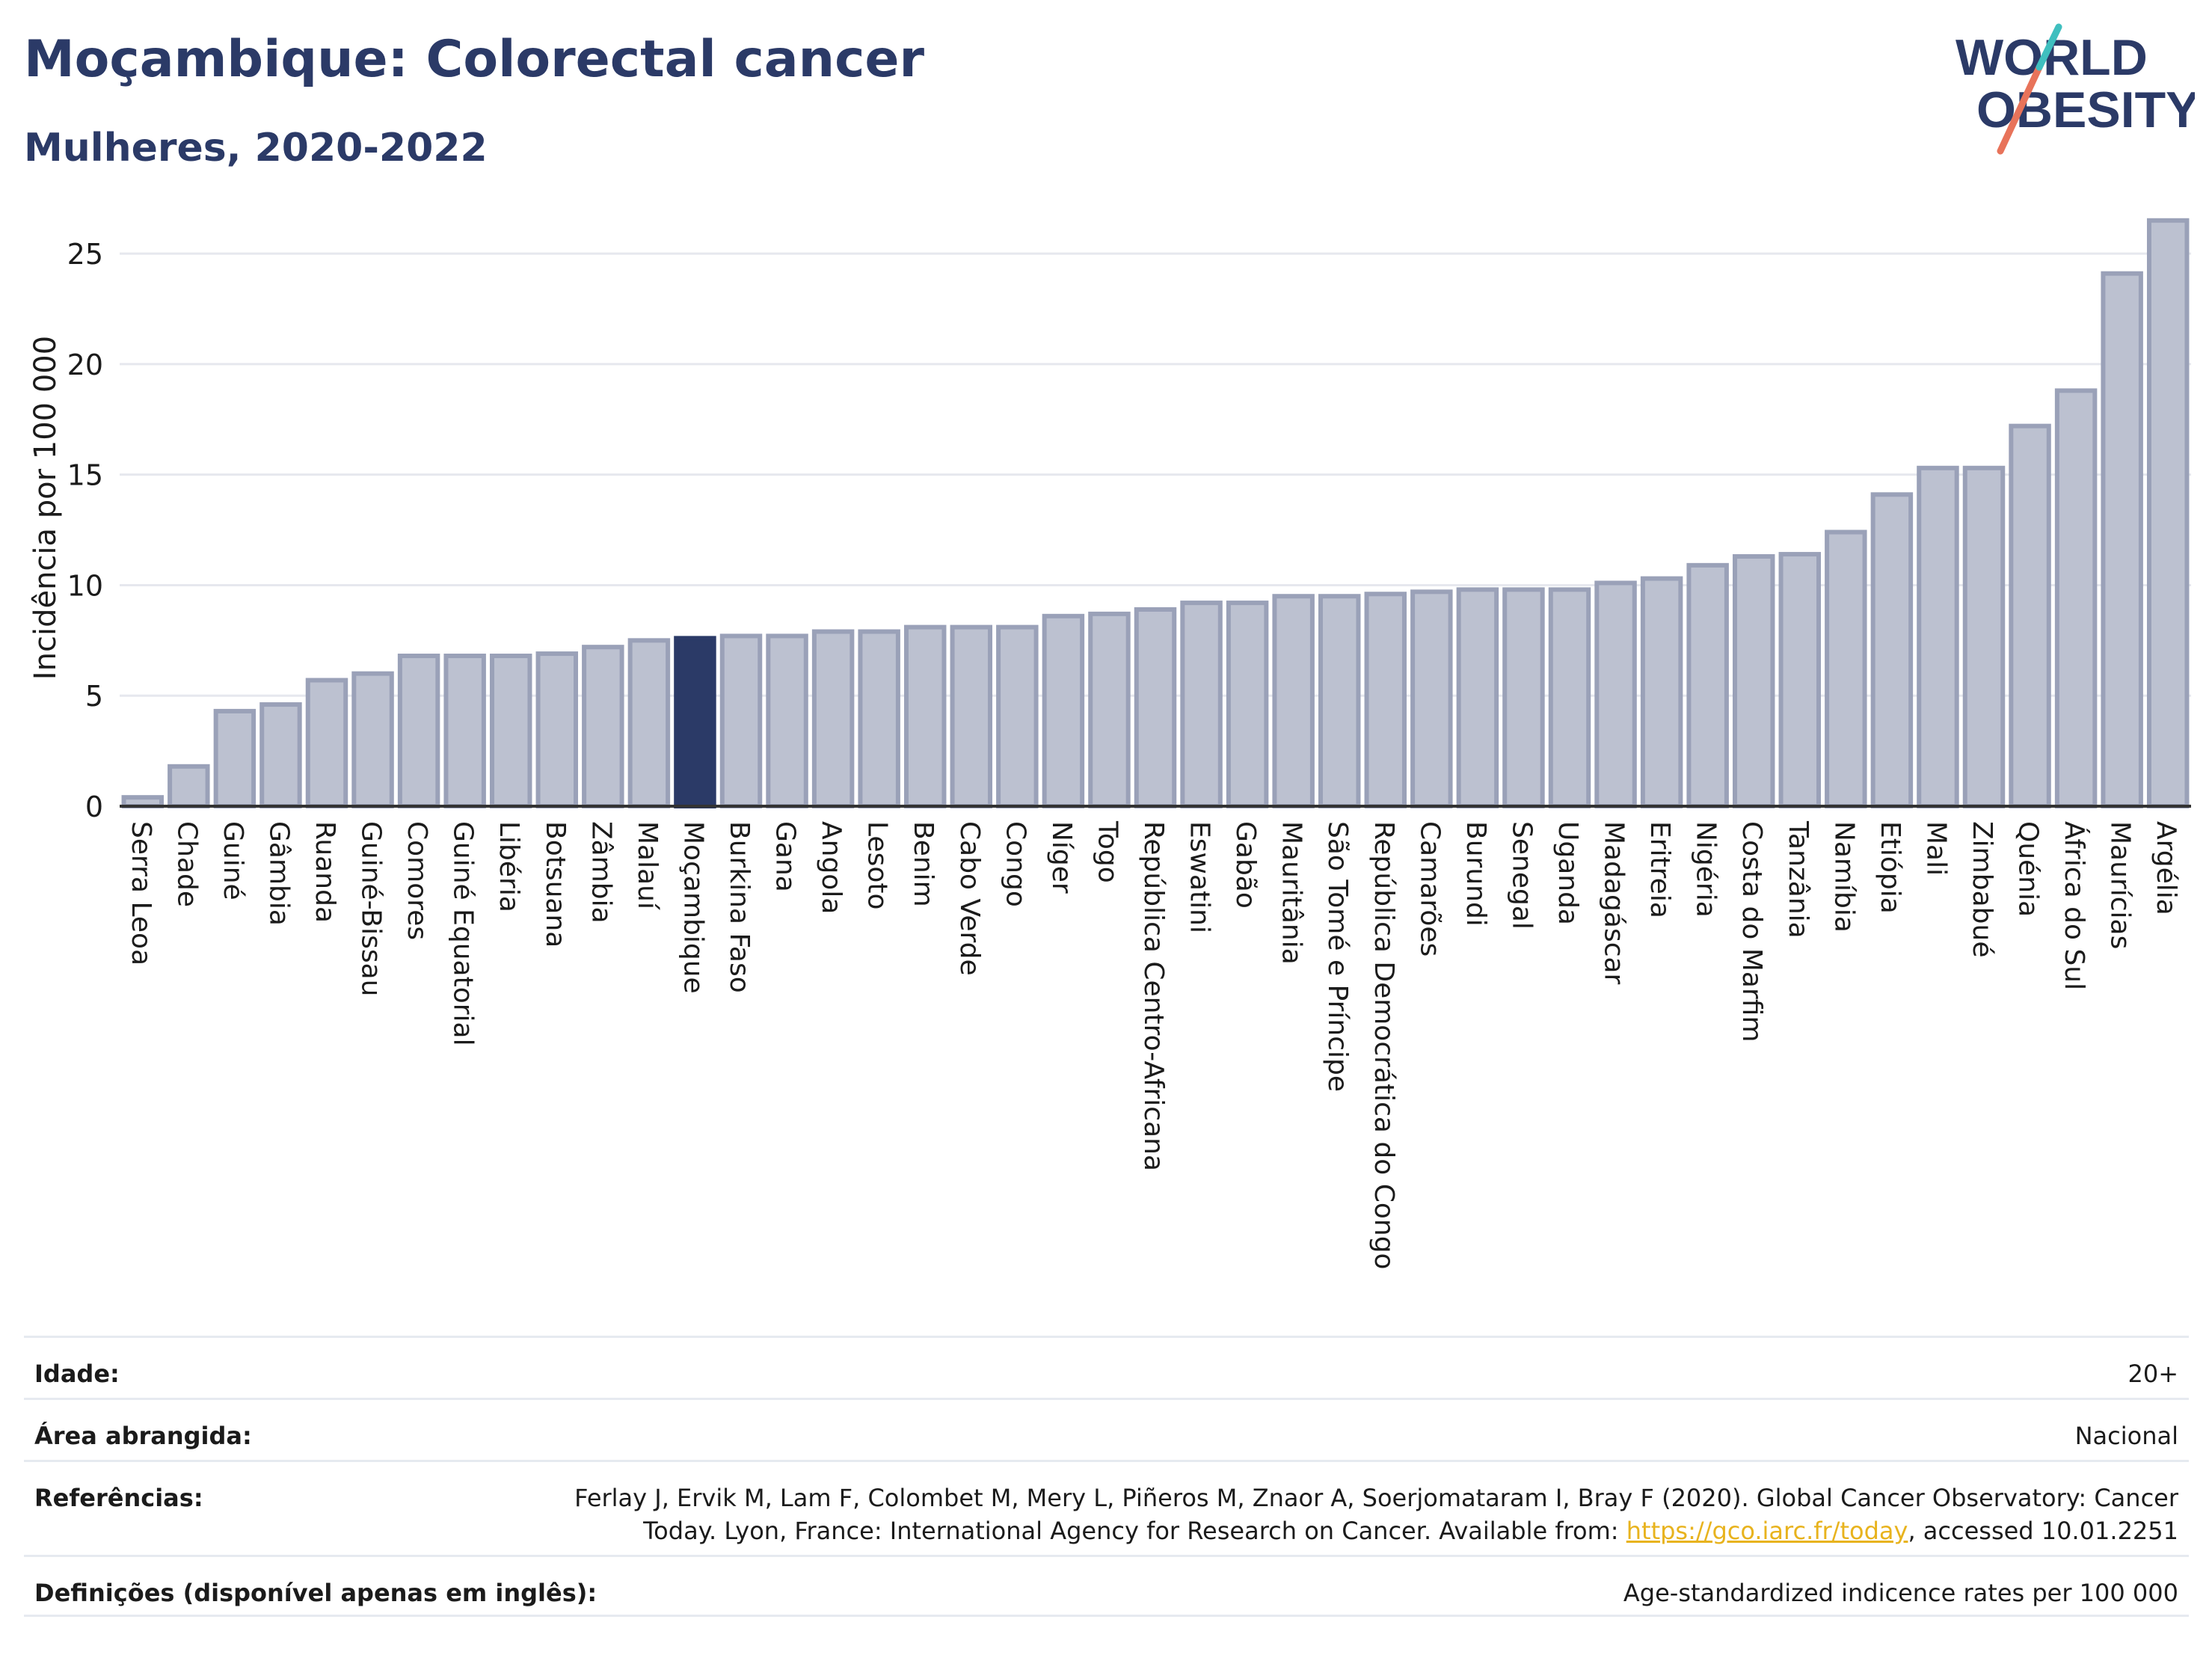 The image size is (2212, 1655). What do you see at coordinates (85, 364) in the screenshot?
I see `y-tick-label: 20` at bounding box center [85, 364].